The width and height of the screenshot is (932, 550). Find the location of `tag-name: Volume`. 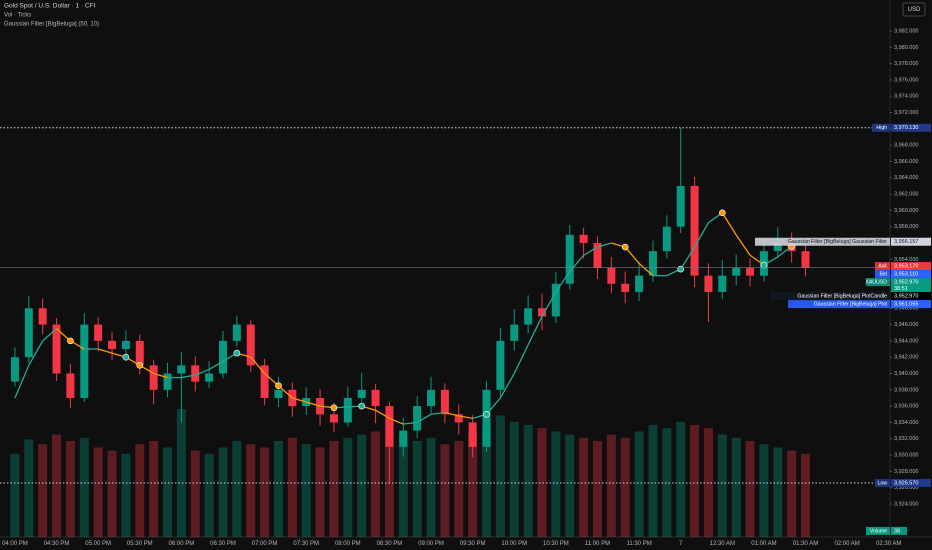

tag-name: Volume is located at coordinates (878, 531).